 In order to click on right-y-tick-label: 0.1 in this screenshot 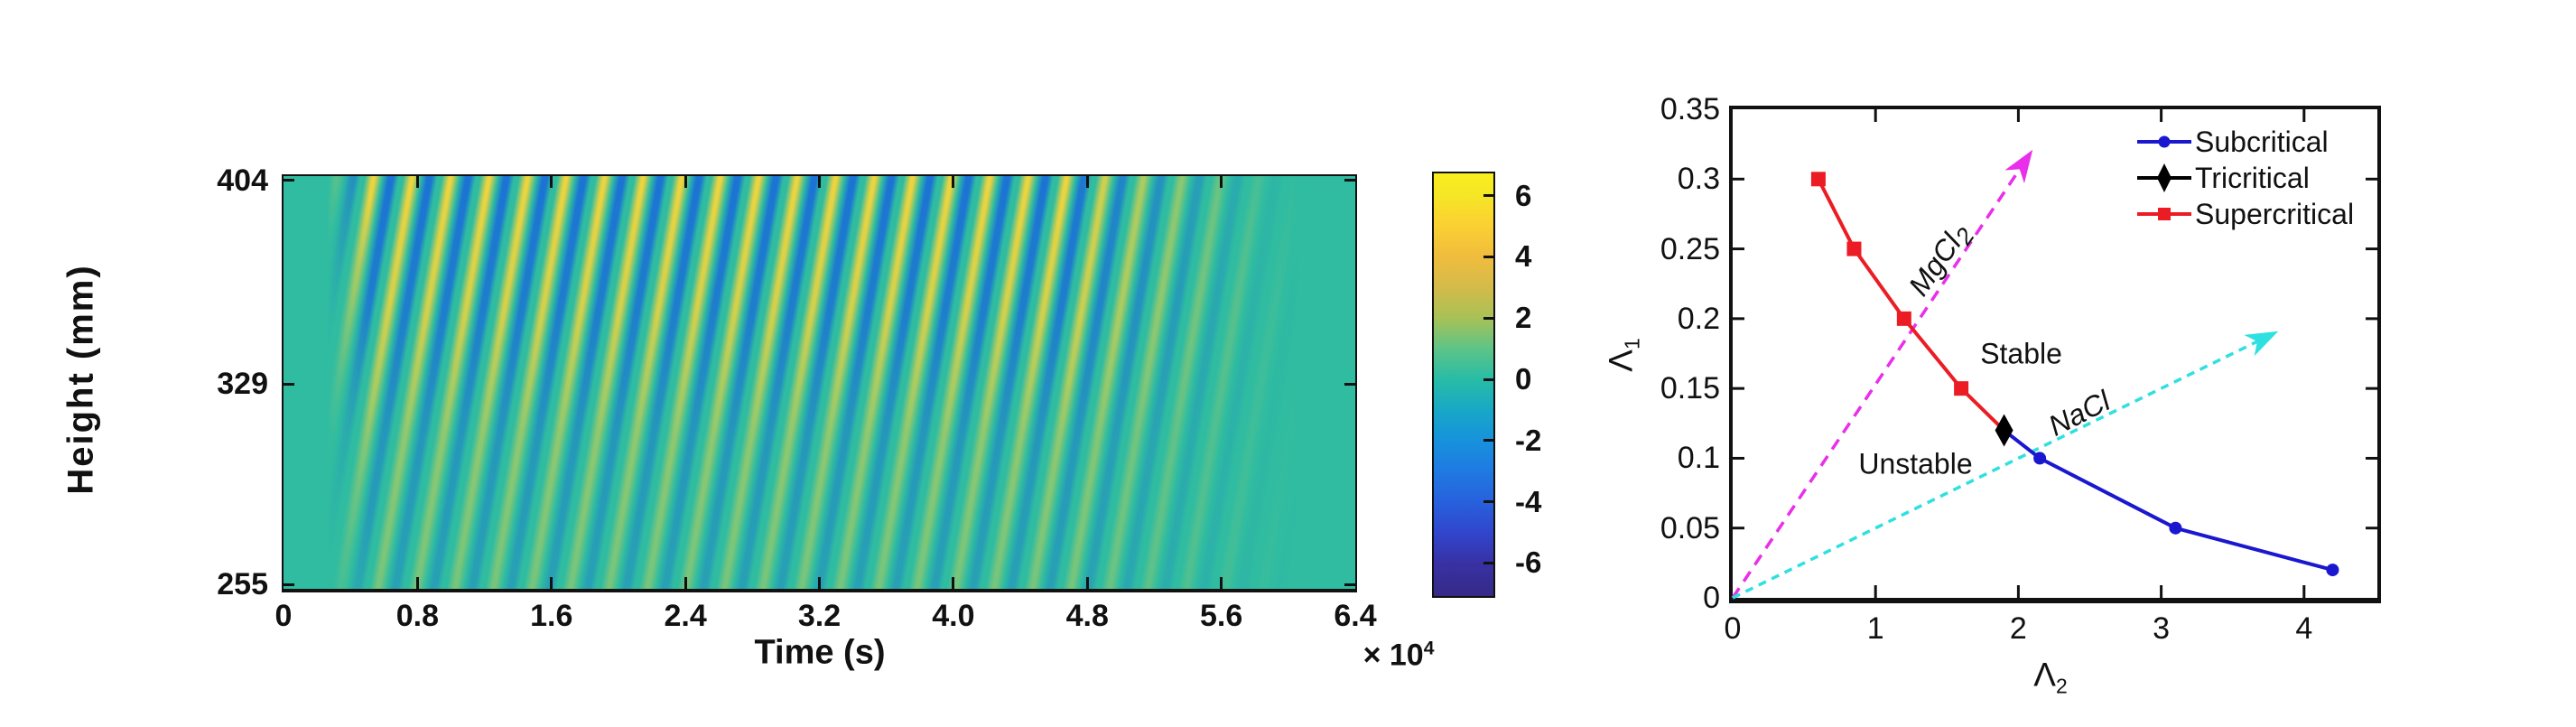, I will do `click(1698, 458)`.